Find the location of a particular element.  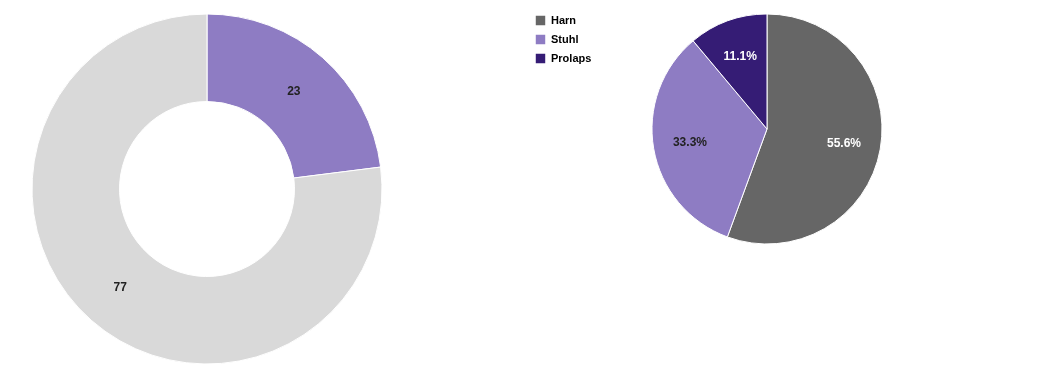

data-label: 23 is located at coordinates (294, 90).